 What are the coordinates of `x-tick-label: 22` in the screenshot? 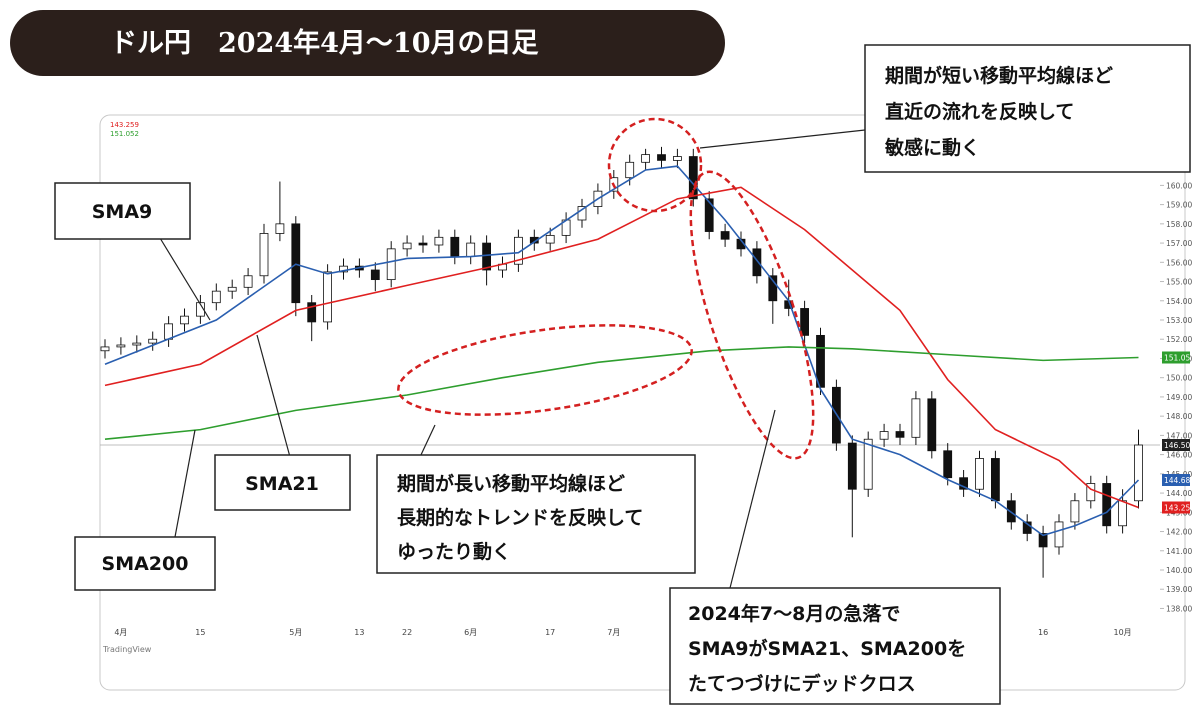 It's located at (407, 632).